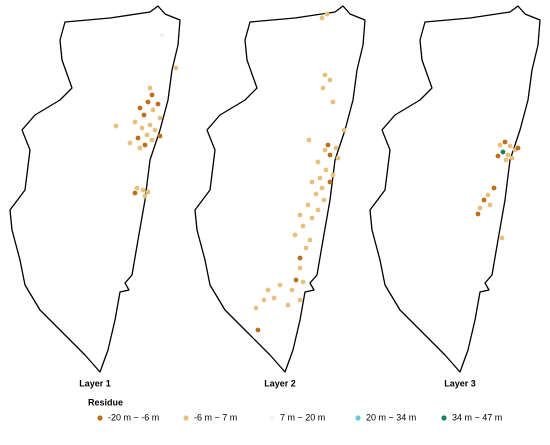  What do you see at coordinates (280, 383) in the screenshot?
I see `panel-label: Layer 2` at bounding box center [280, 383].